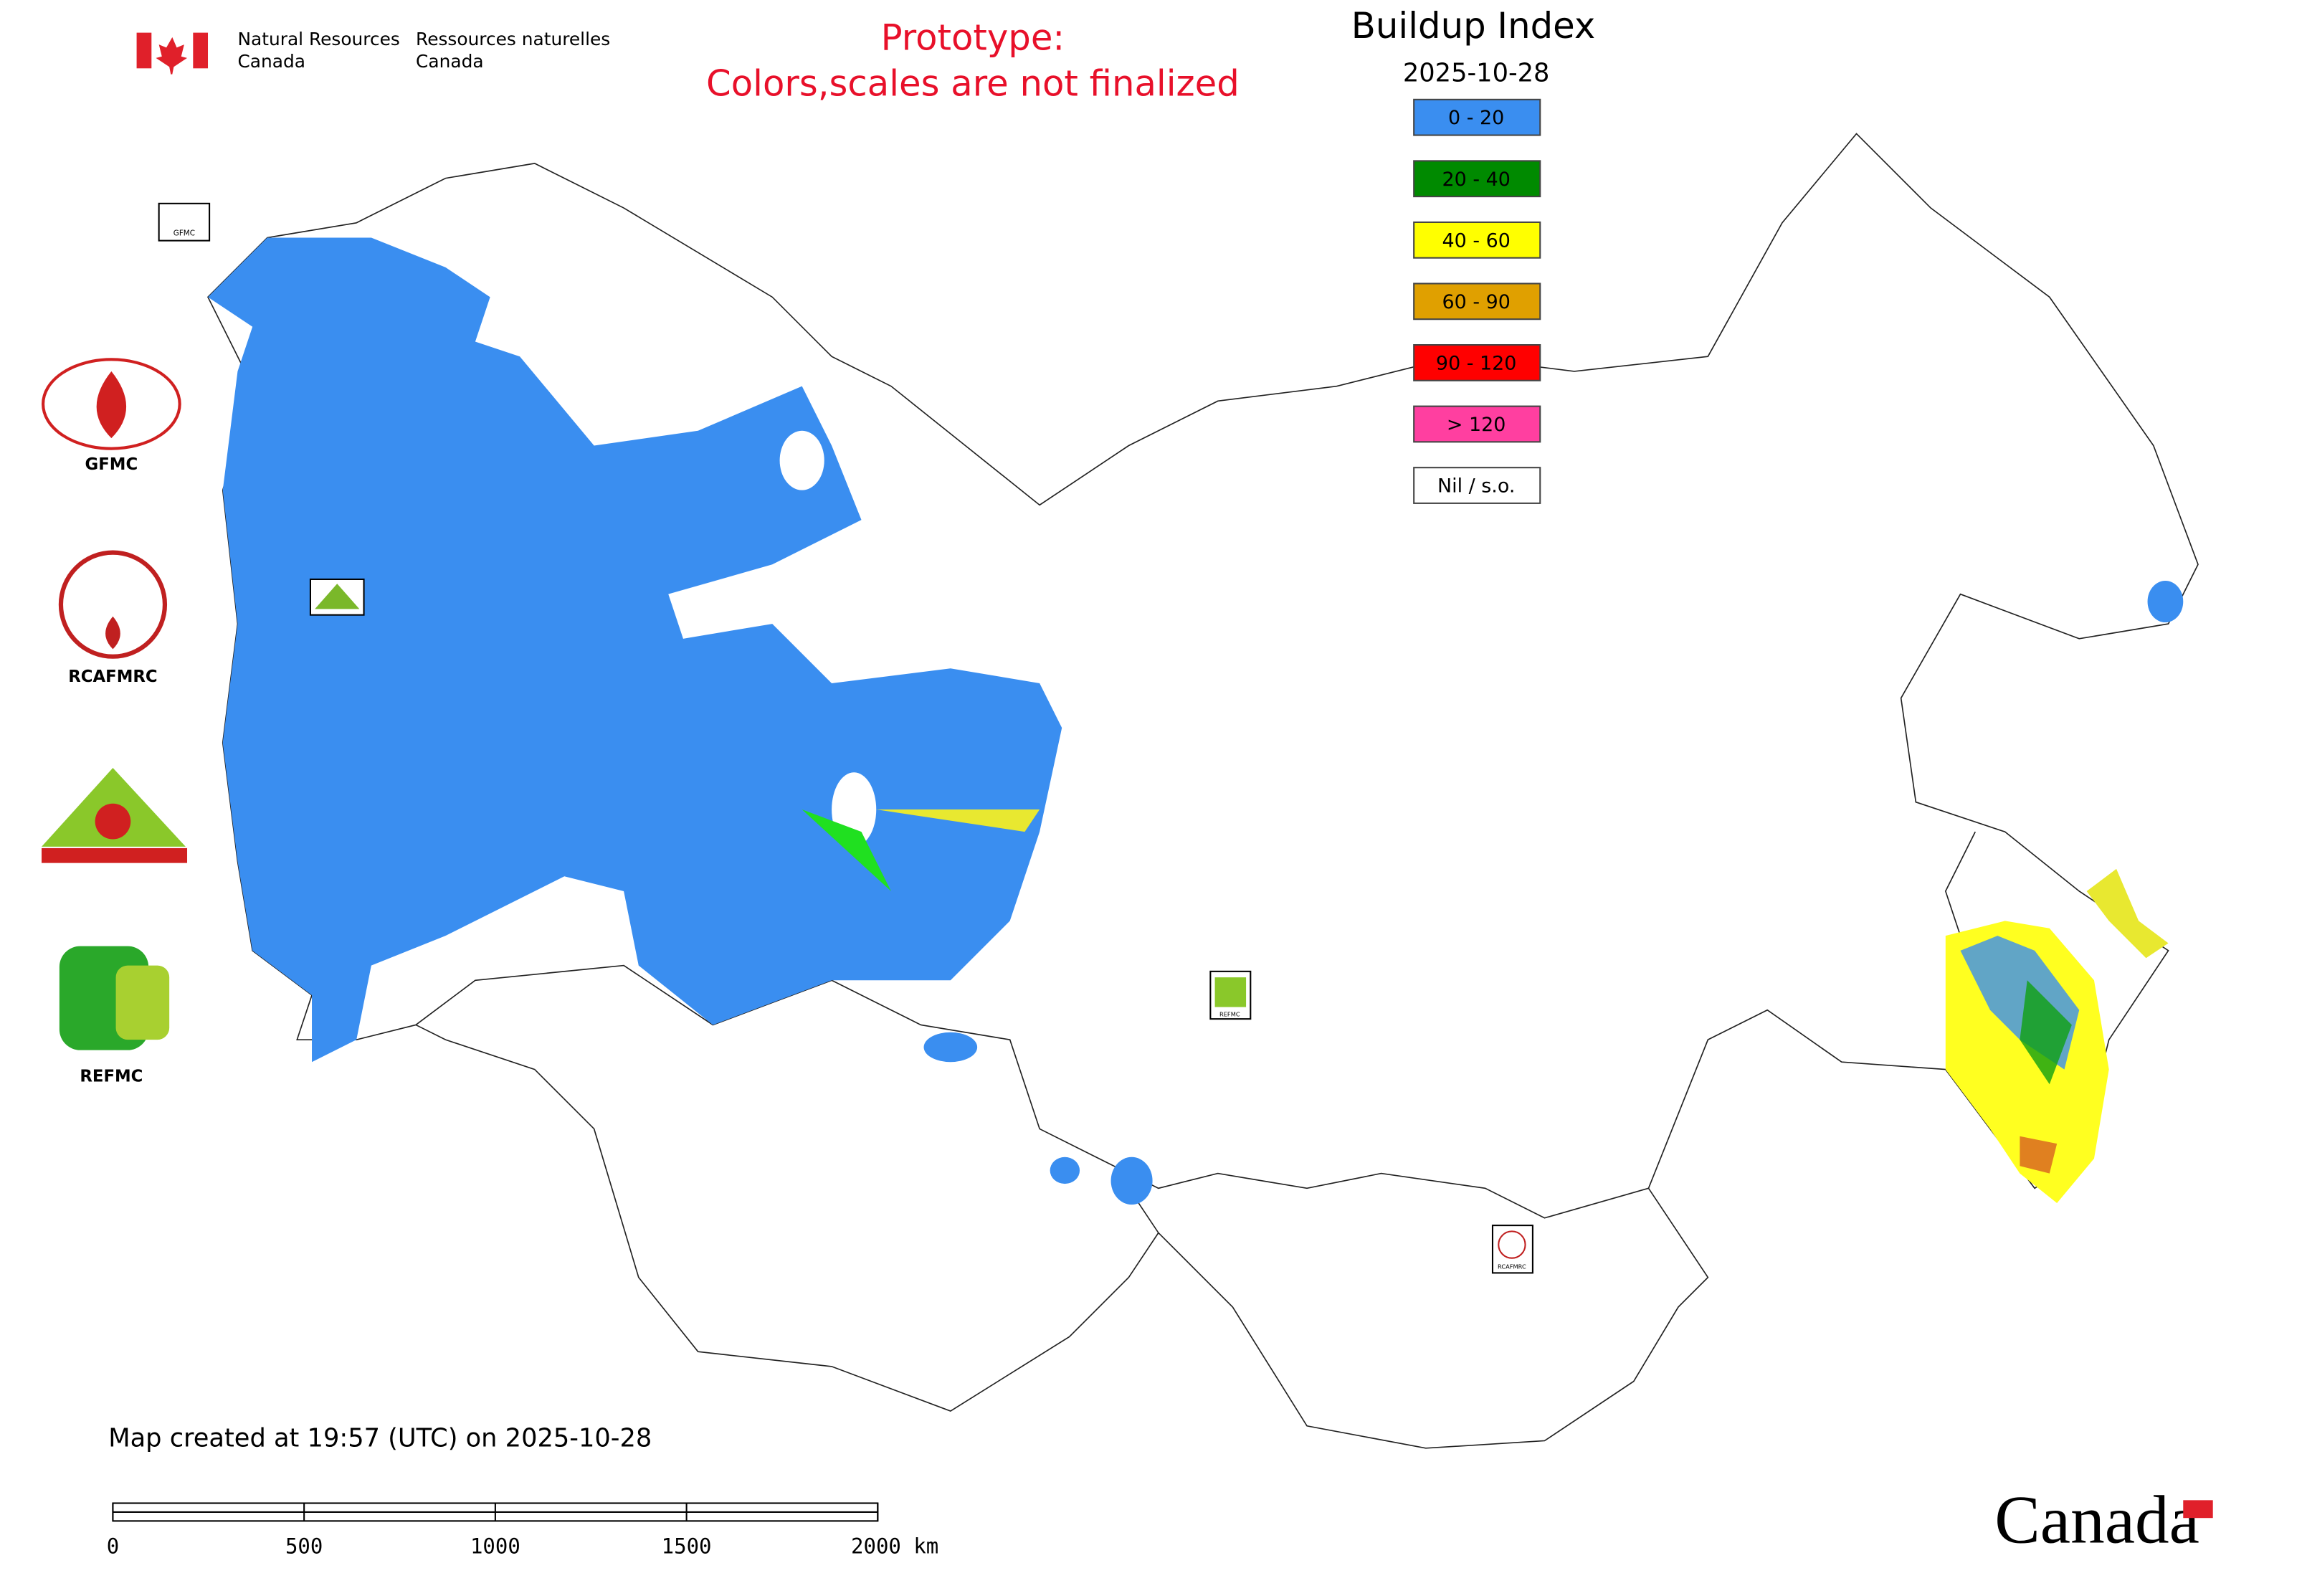  I want to click on legend-label: 20 - 40, so click(1477, 179).